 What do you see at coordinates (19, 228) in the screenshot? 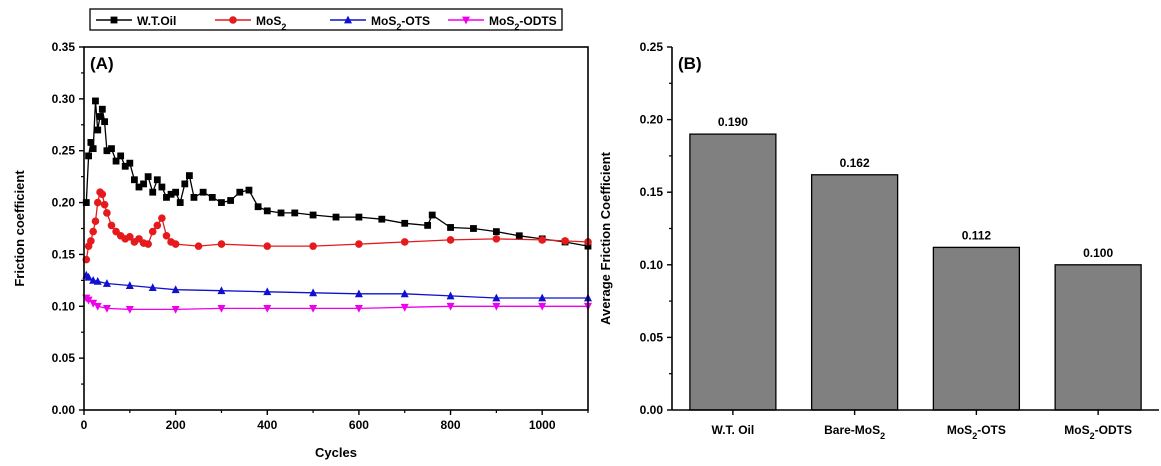
I see `y-axis-label: Friction coefficient` at bounding box center [19, 228].